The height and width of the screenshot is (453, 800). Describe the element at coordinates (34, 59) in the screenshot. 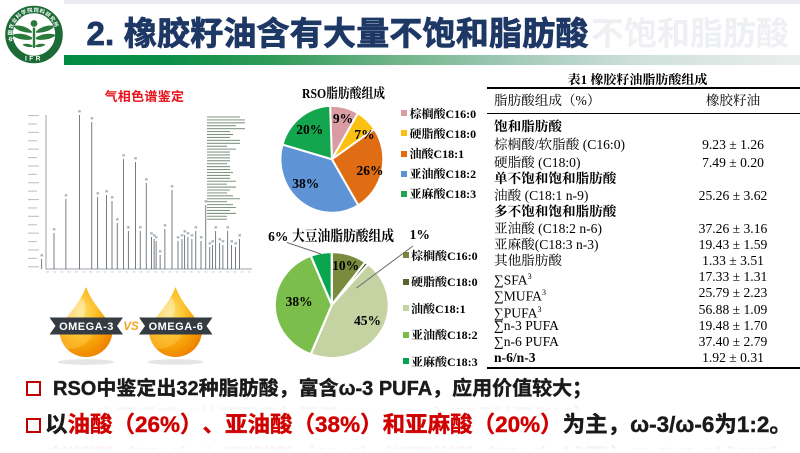

I see `svg-text: IFR` at that location.